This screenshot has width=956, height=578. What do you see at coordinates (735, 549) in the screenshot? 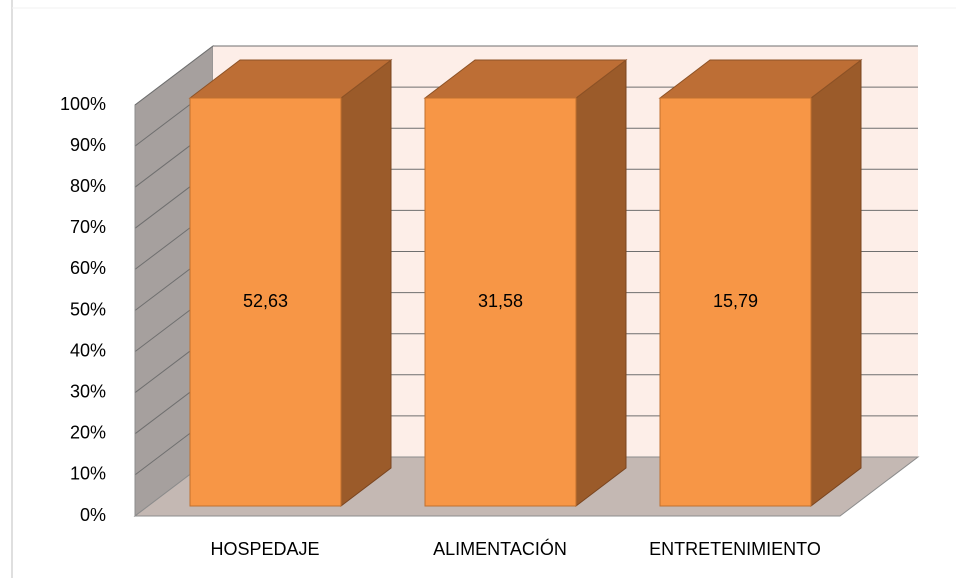
I see `x-tick-label: ENTRETENIMIENTO` at bounding box center [735, 549].